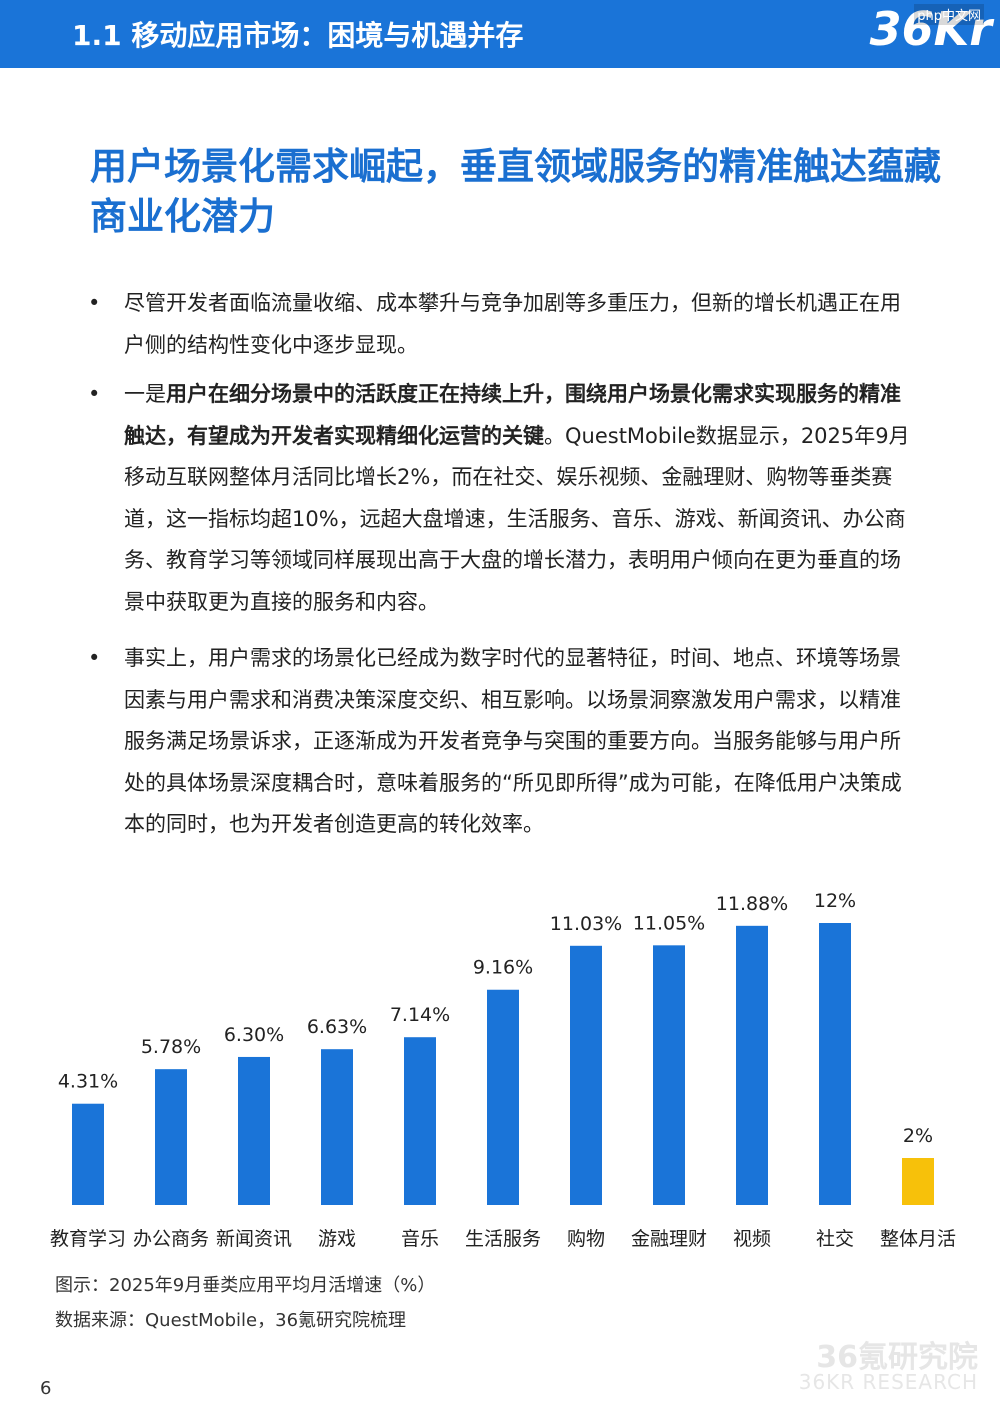 Image resolution: width=1000 pixels, height=1414 pixels. What do you see at coordinates (503, 1239) in the screenshot?
I see `category-label: 生活服务` at bounding box center [503, 1239].